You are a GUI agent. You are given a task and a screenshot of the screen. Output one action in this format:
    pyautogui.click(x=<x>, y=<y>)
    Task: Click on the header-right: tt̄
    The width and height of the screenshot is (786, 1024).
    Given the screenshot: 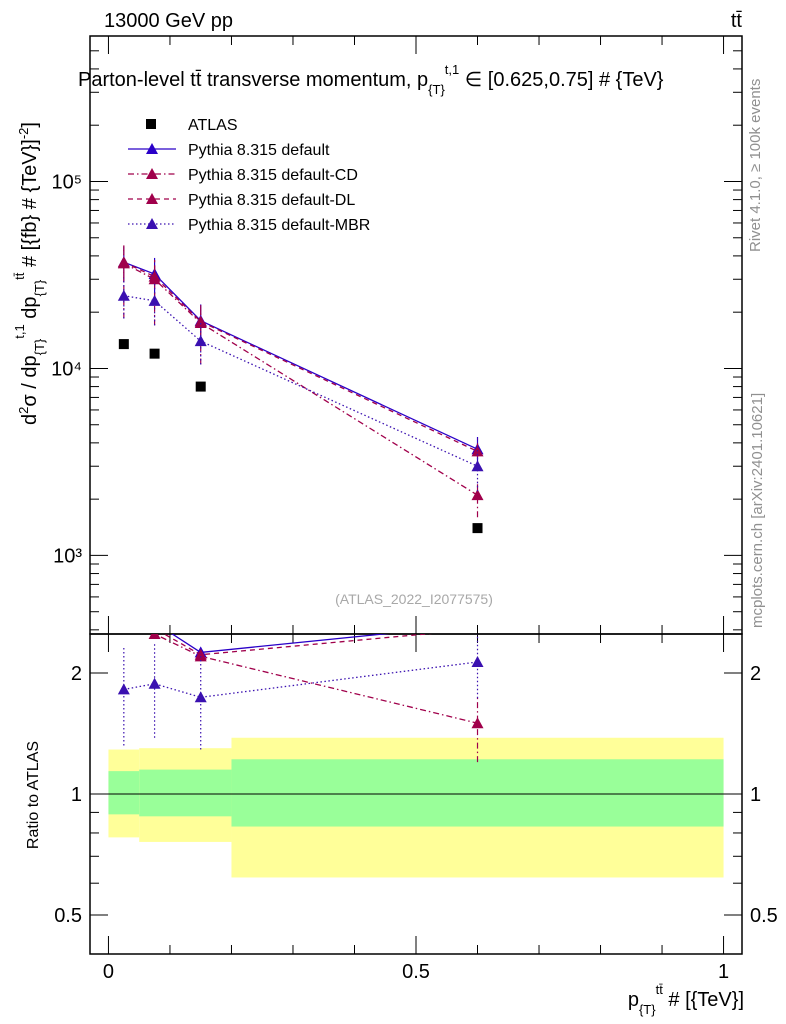 What is the action you would take?
    pyautogui.click(x=737, y=21)
    